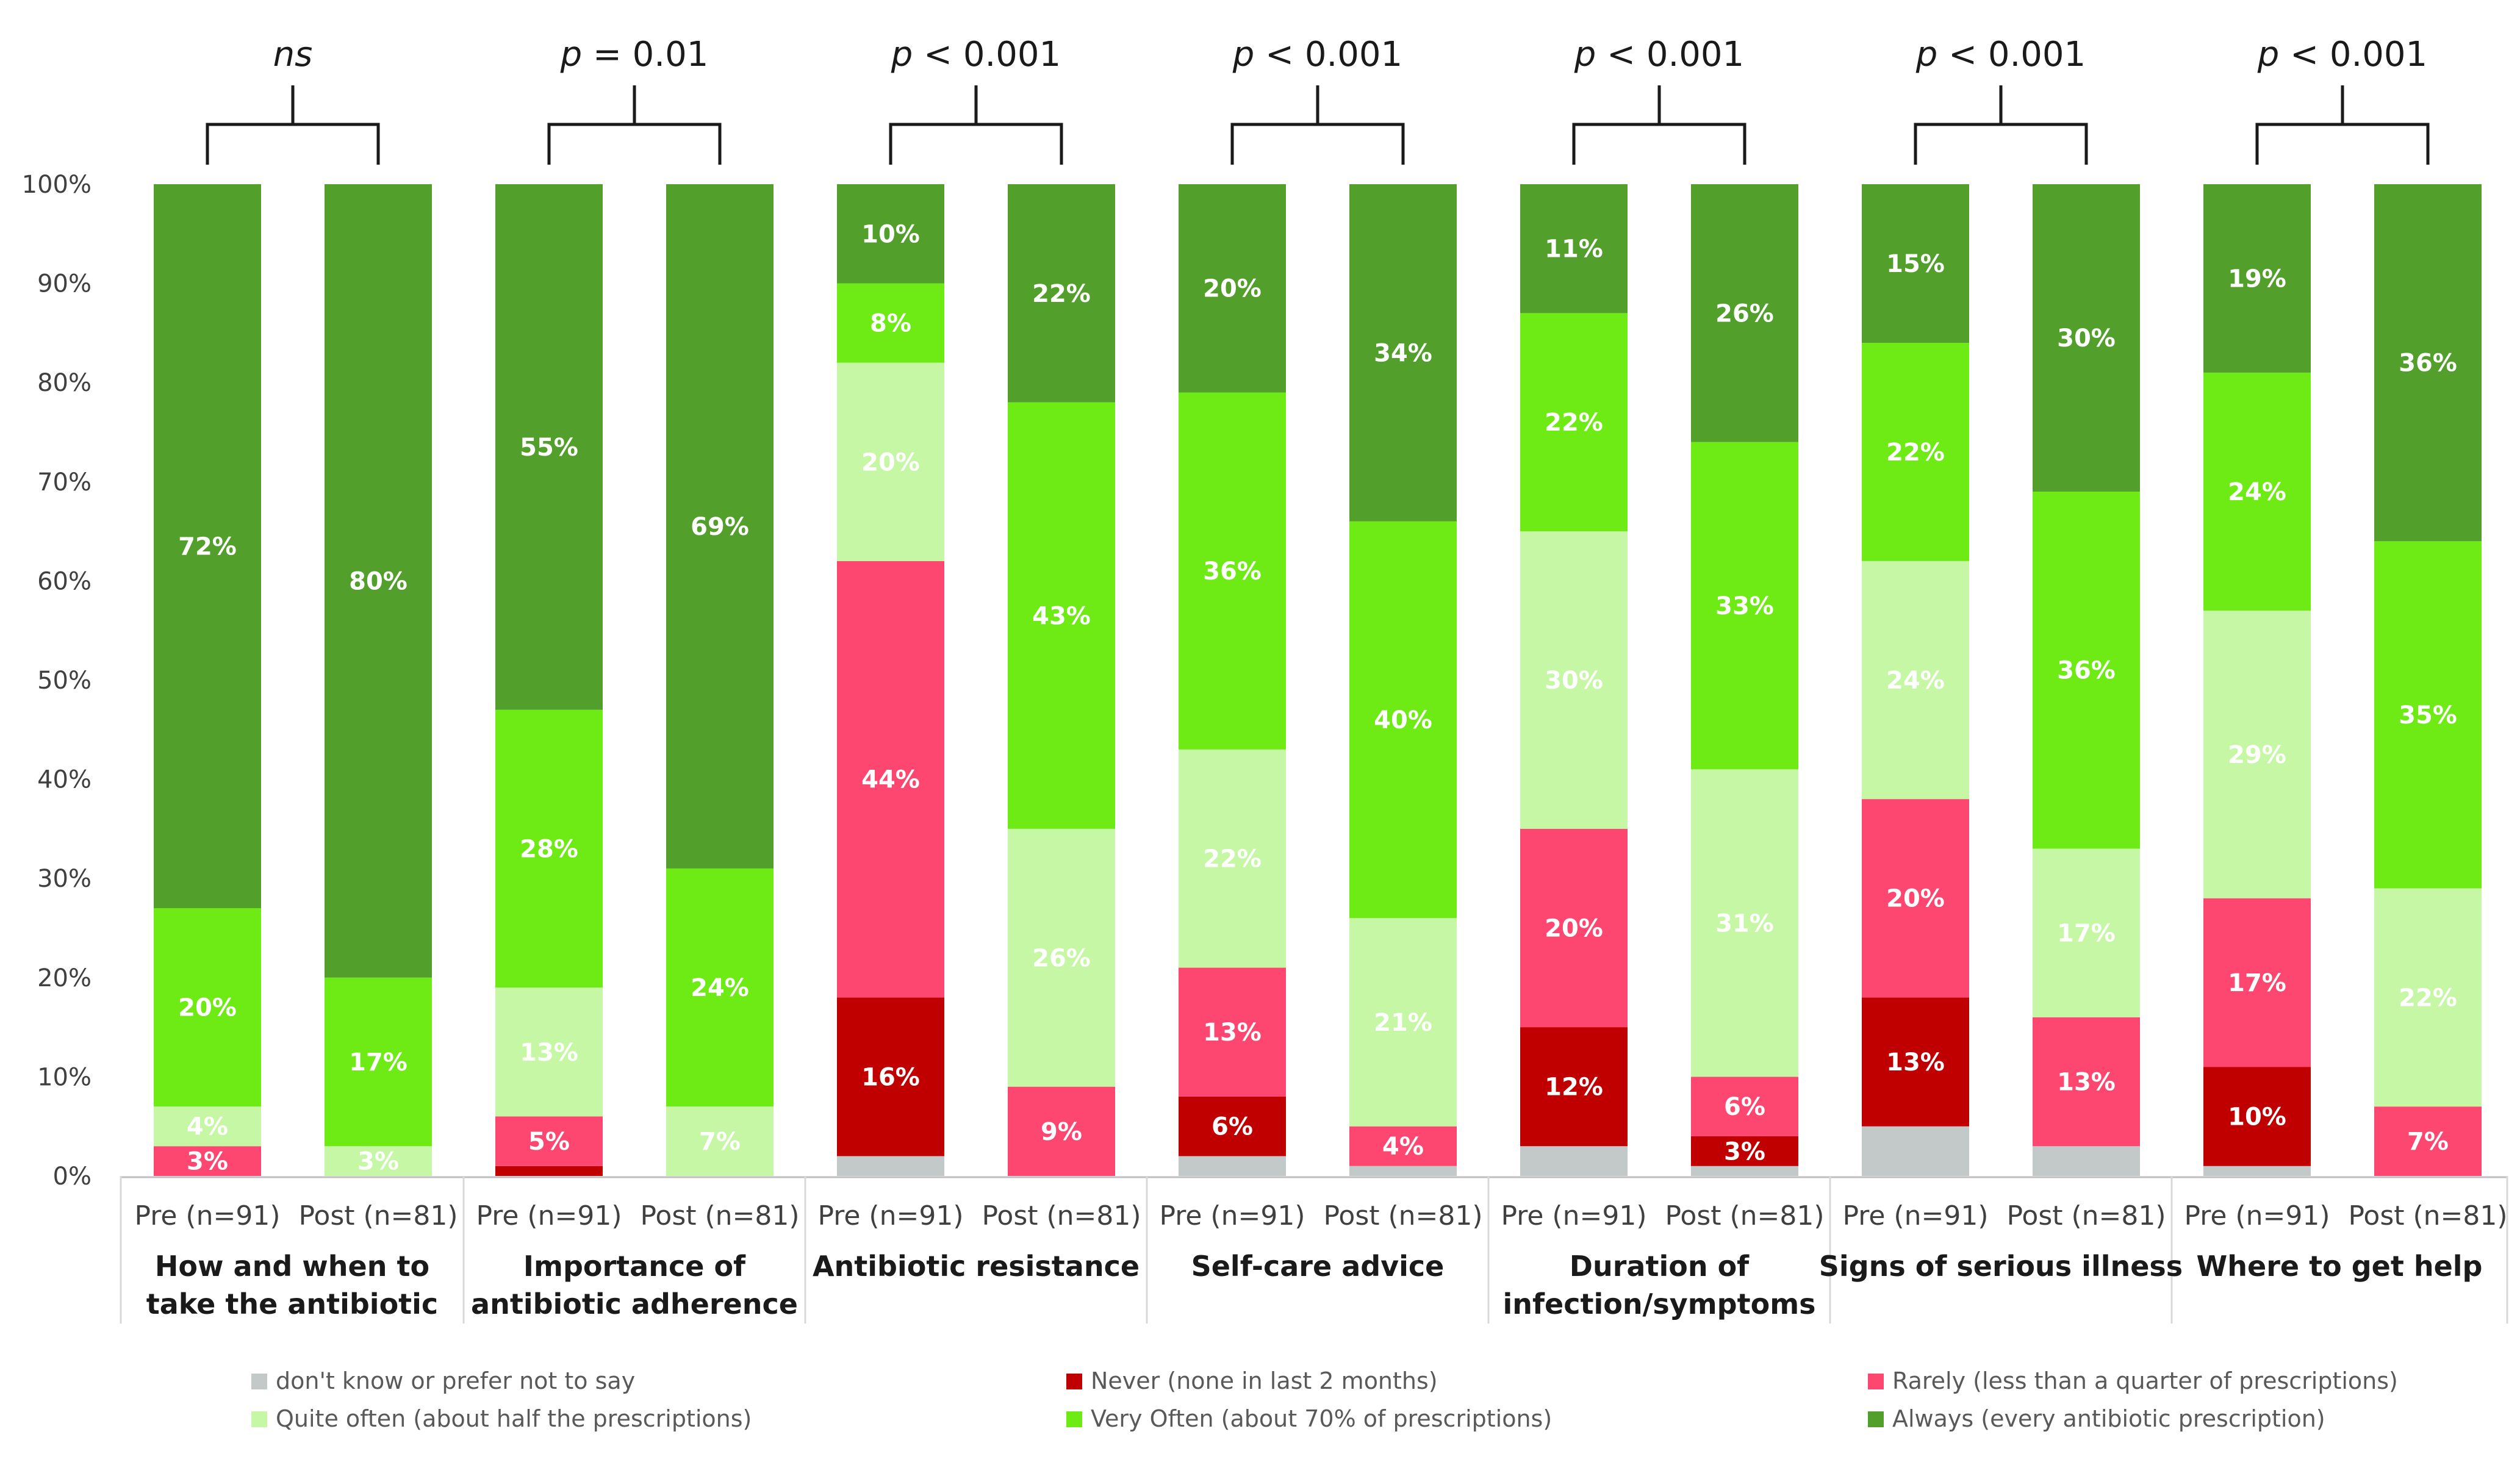 The height and width of the screenshot is (1462, 2520). Describe the element at coordinates (1061, 958) in the screenshot. I see `data-label: 26%` at that location.